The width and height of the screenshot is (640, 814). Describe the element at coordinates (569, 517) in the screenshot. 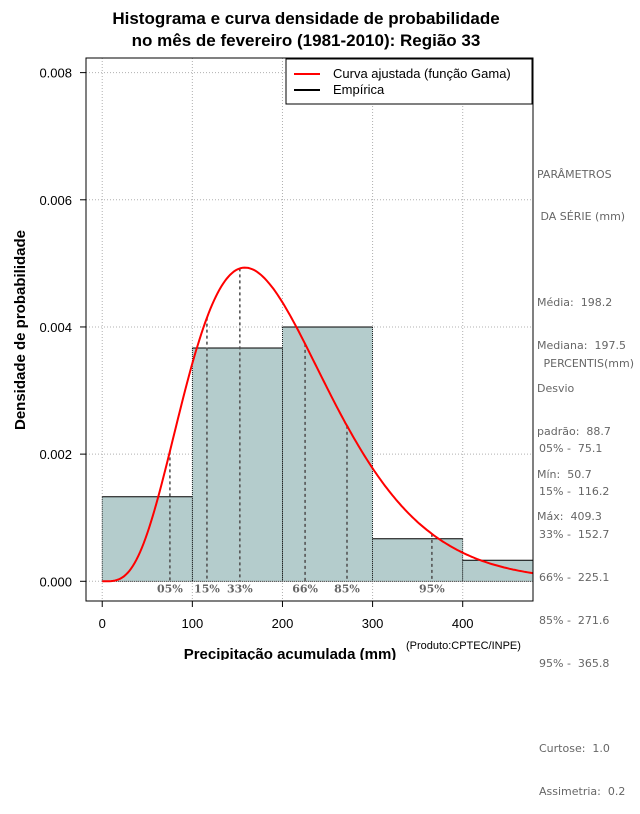

I see `max-value: Máx: 409.3` at that location.